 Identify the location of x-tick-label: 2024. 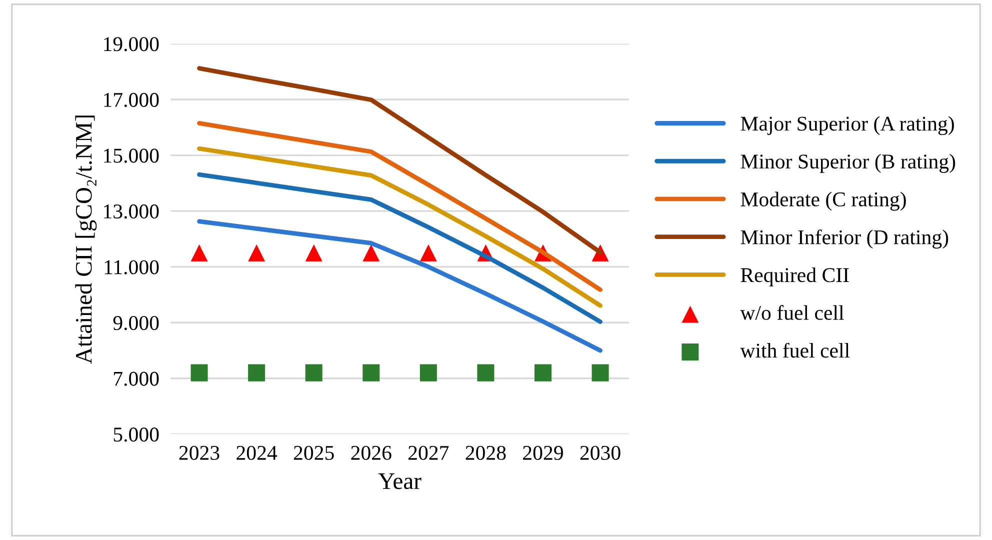
(257, 453).